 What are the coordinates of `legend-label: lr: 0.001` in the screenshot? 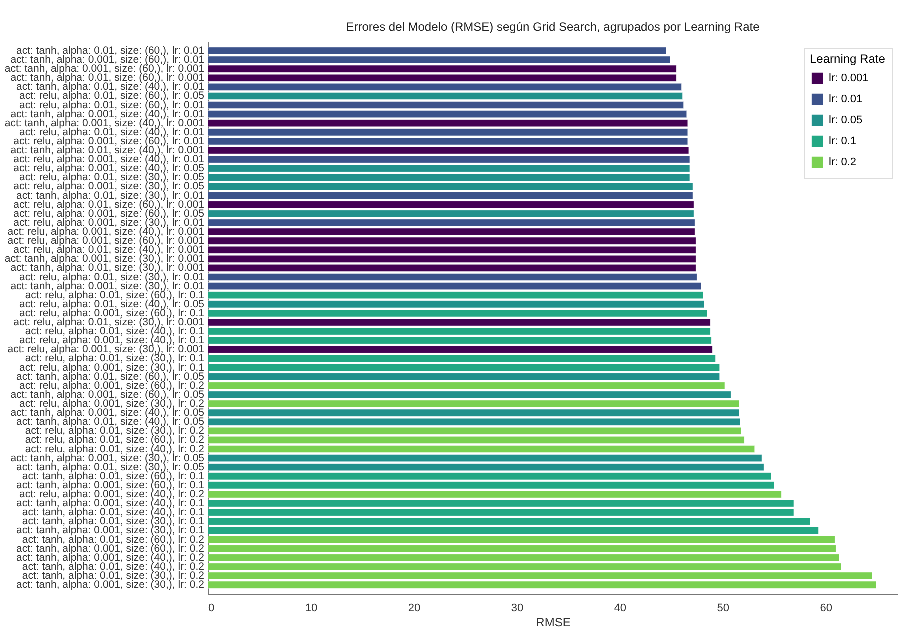 It's located at (849, 78).